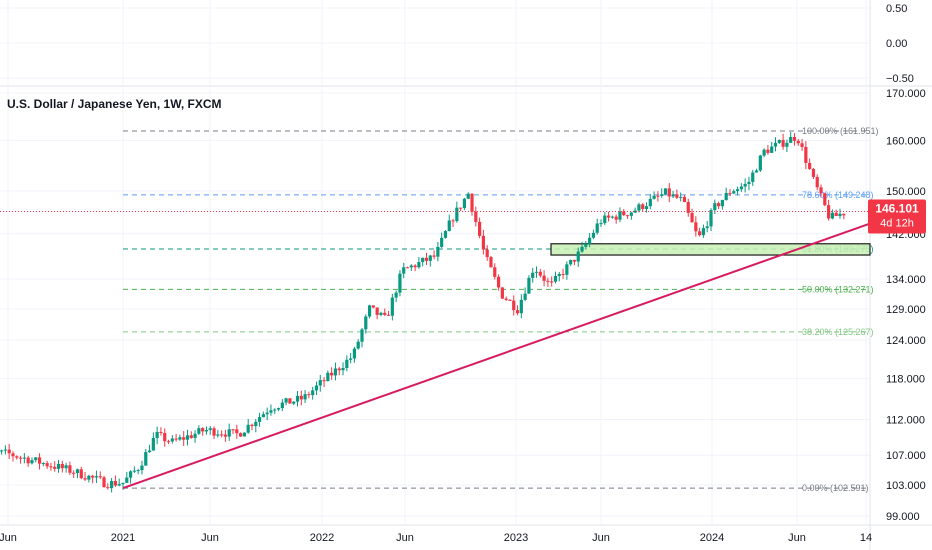 This screenshot has width=932, height=550. What do you see at coordinates (905, 420) in the screenshot?
I see `price-tick-label: 112.000` at bounding box center [905, 420].